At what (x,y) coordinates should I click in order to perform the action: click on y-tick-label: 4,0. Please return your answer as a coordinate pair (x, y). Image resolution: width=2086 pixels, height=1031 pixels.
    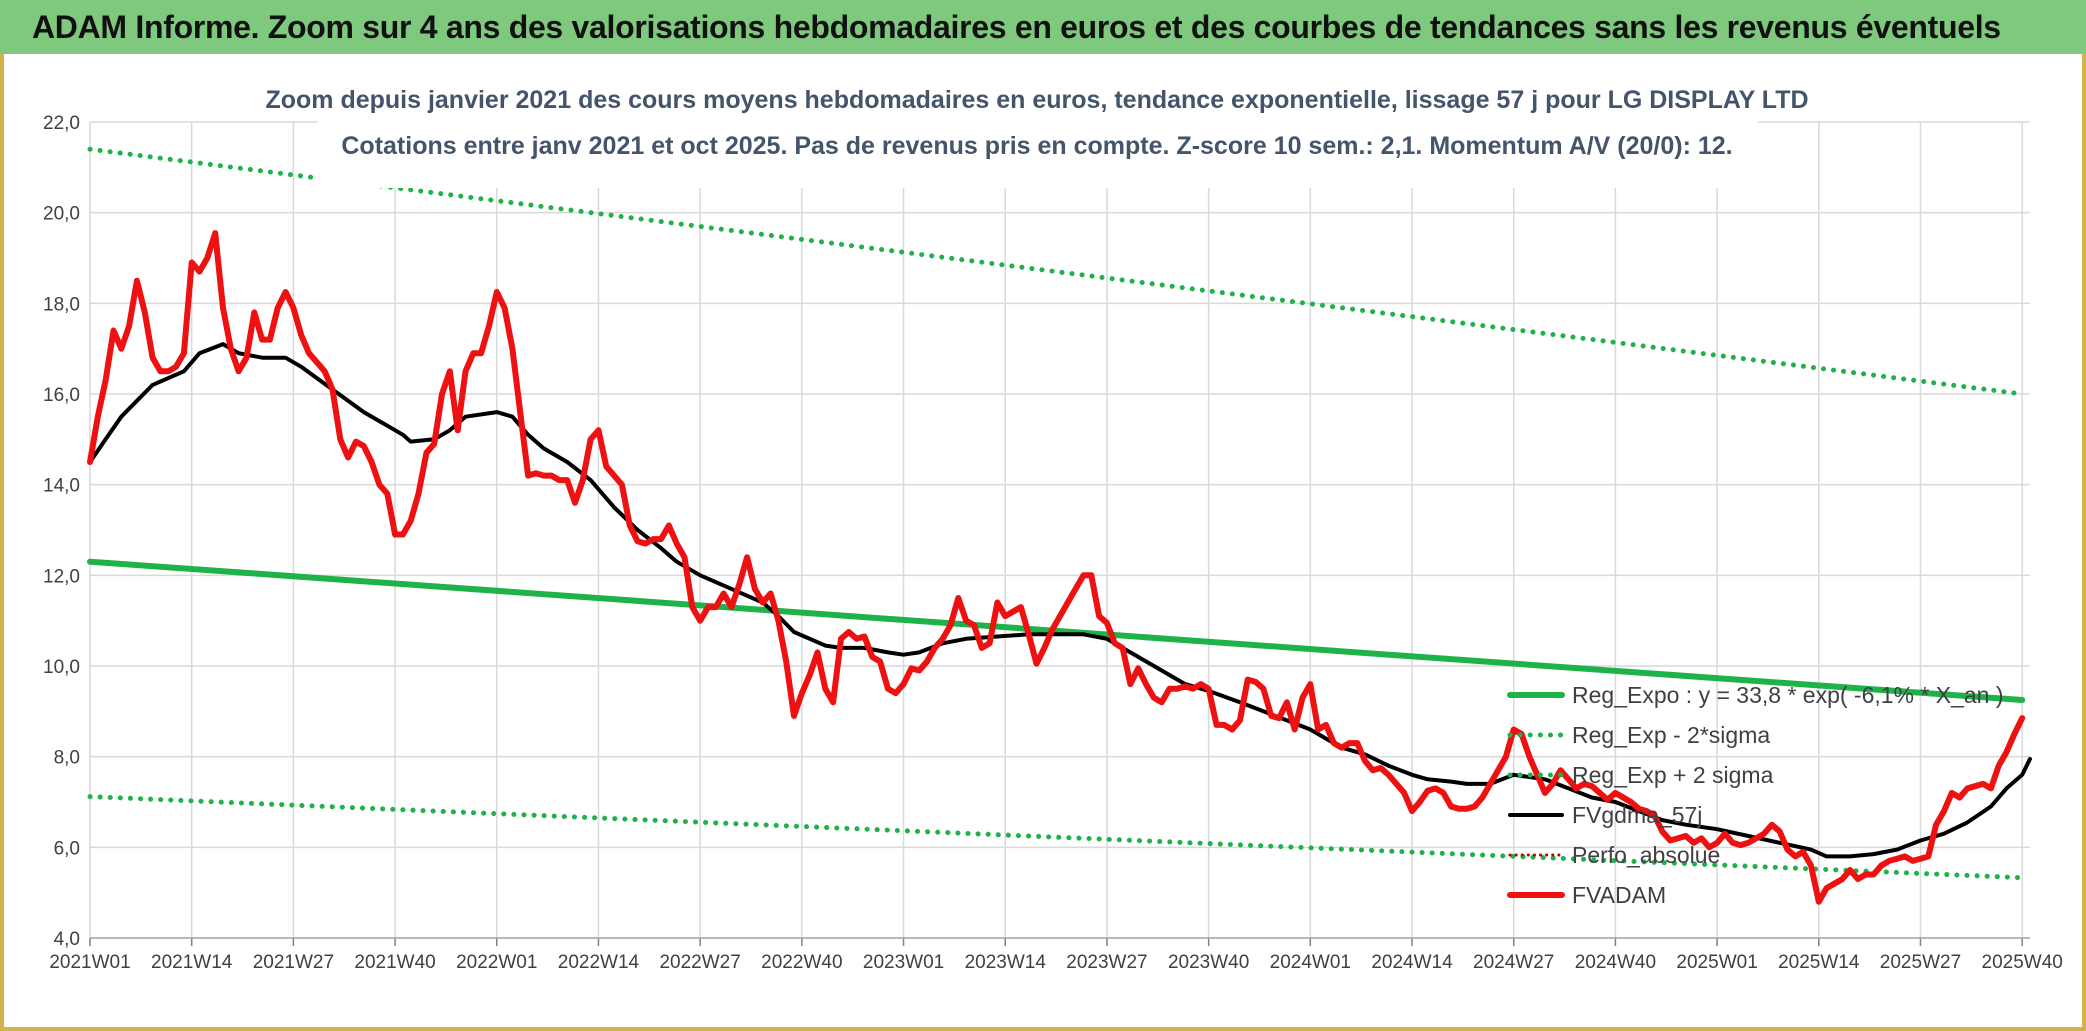
    Looking at the image, I should click on (67, 939).